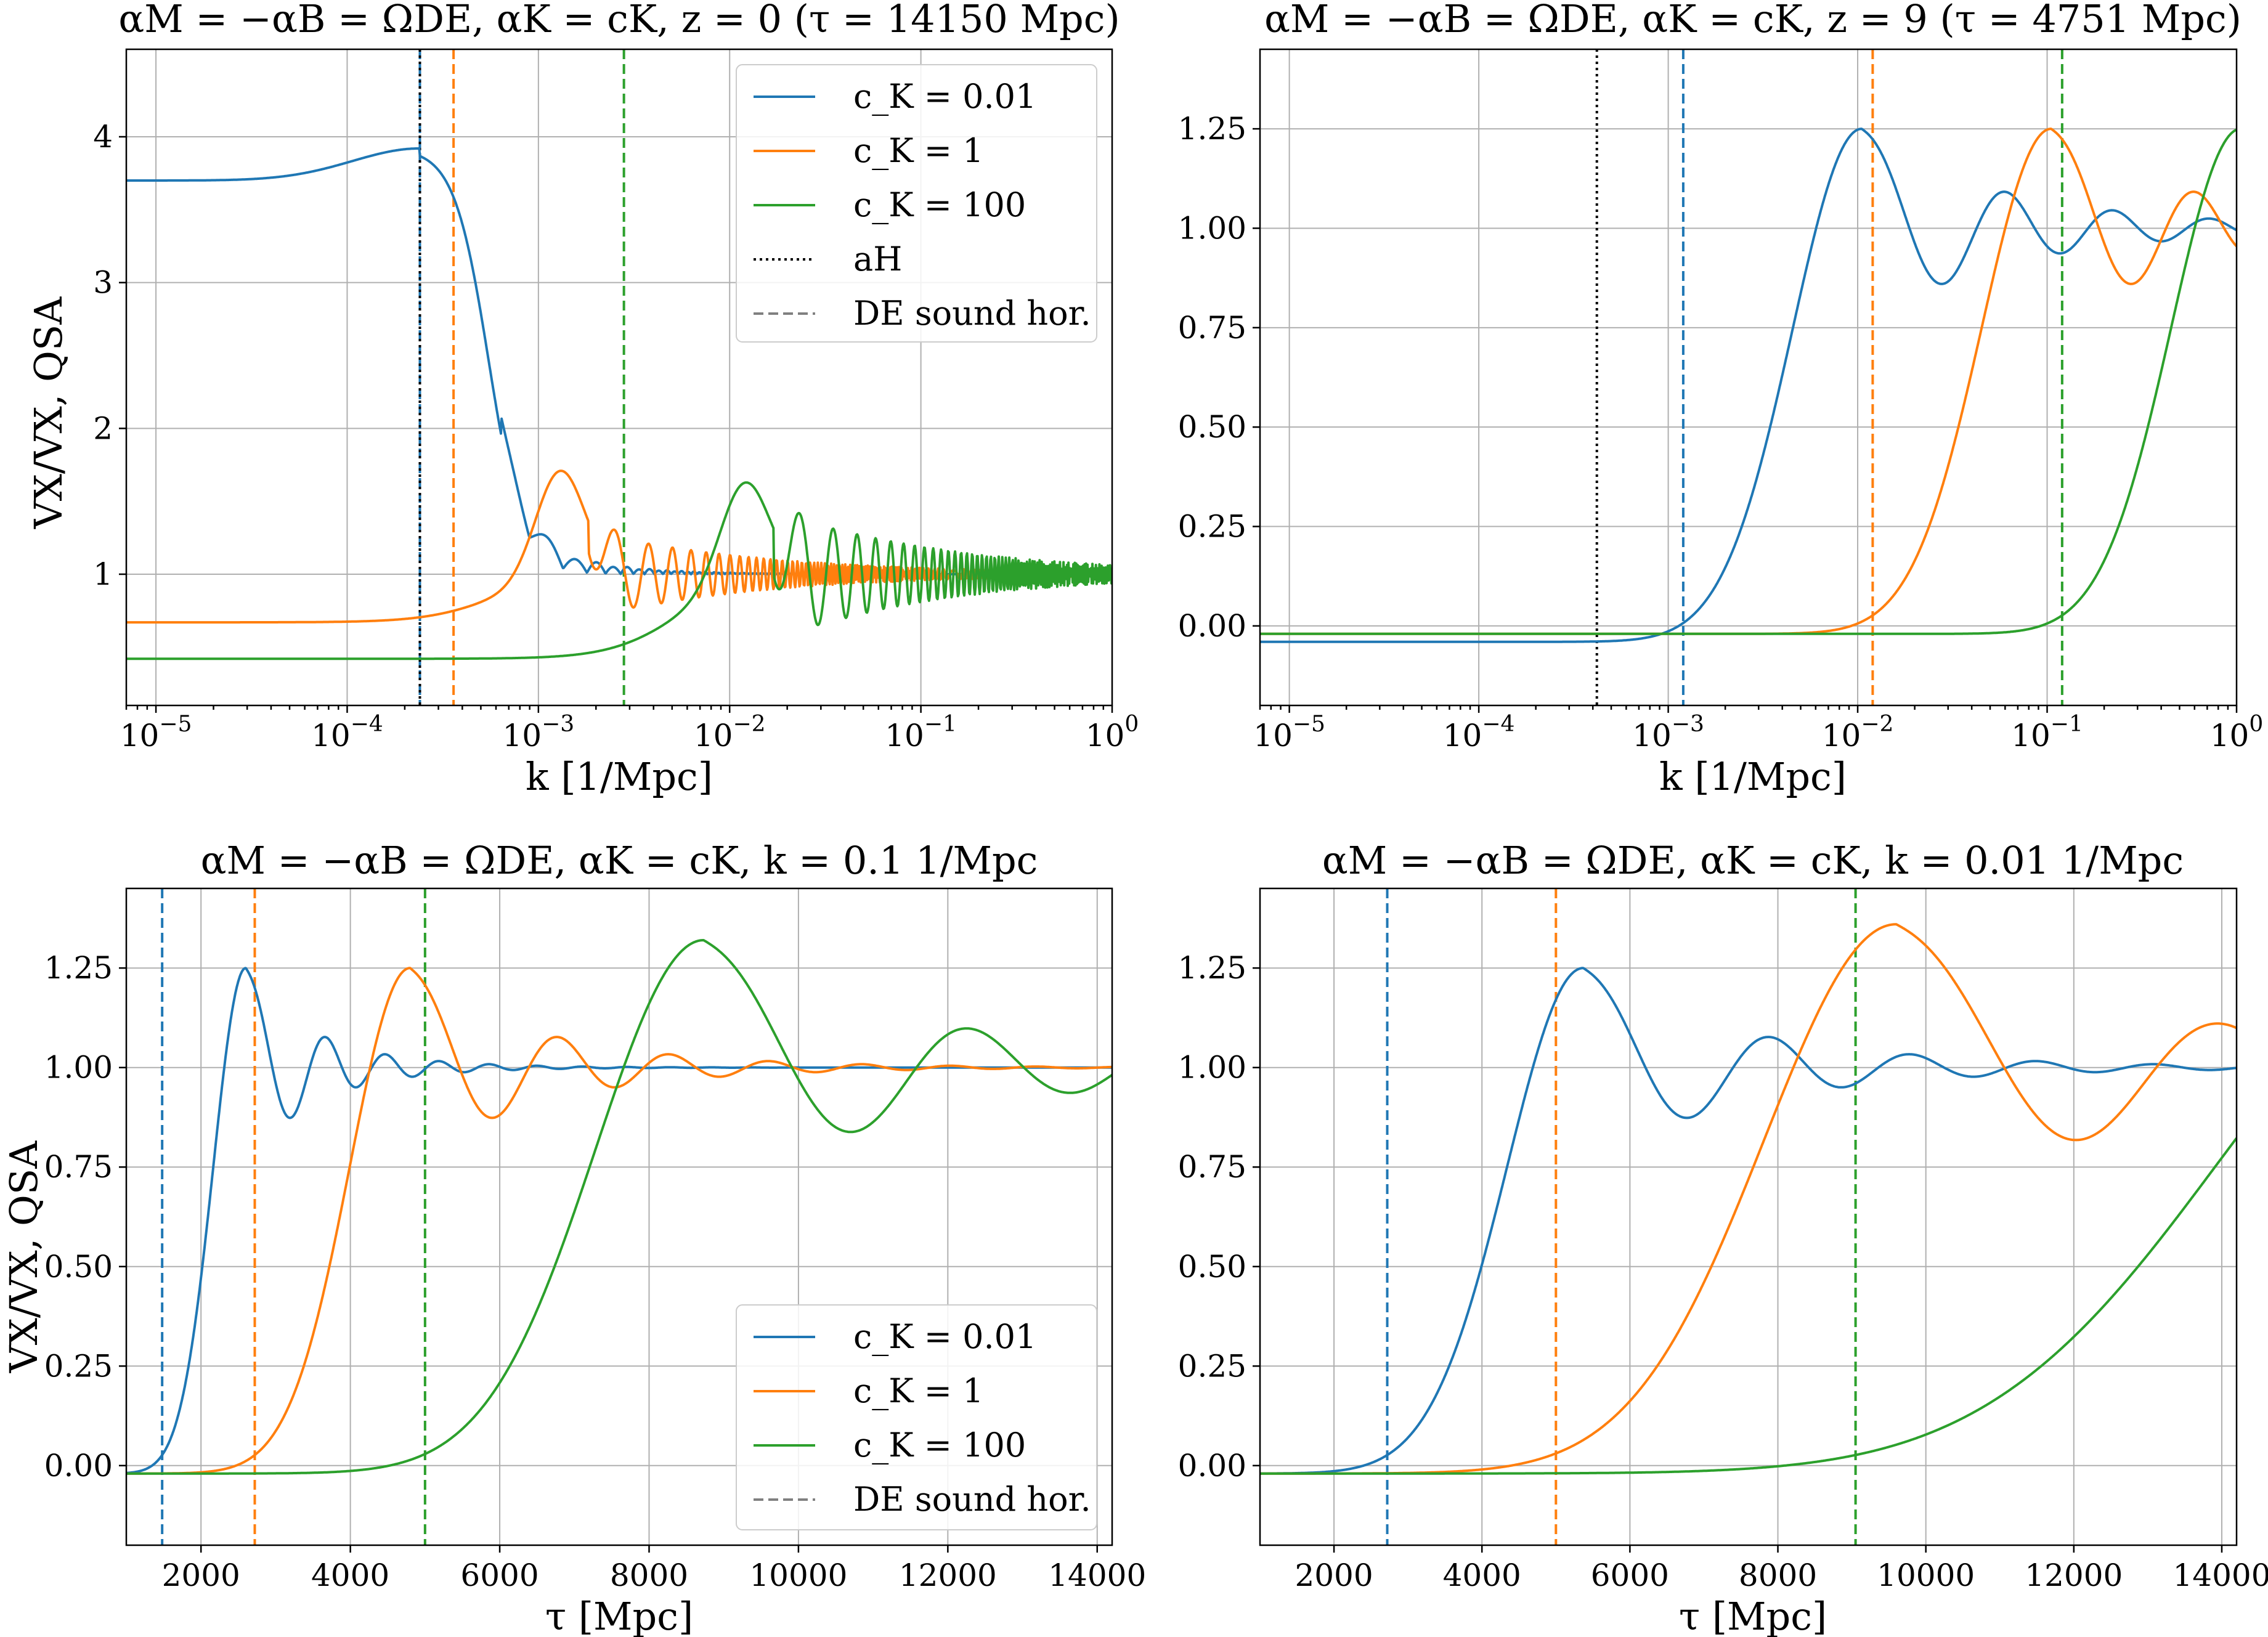 This screenshot has width=2268, height=1637. I want to click on y-tick-label: 1, so click(103, 574).